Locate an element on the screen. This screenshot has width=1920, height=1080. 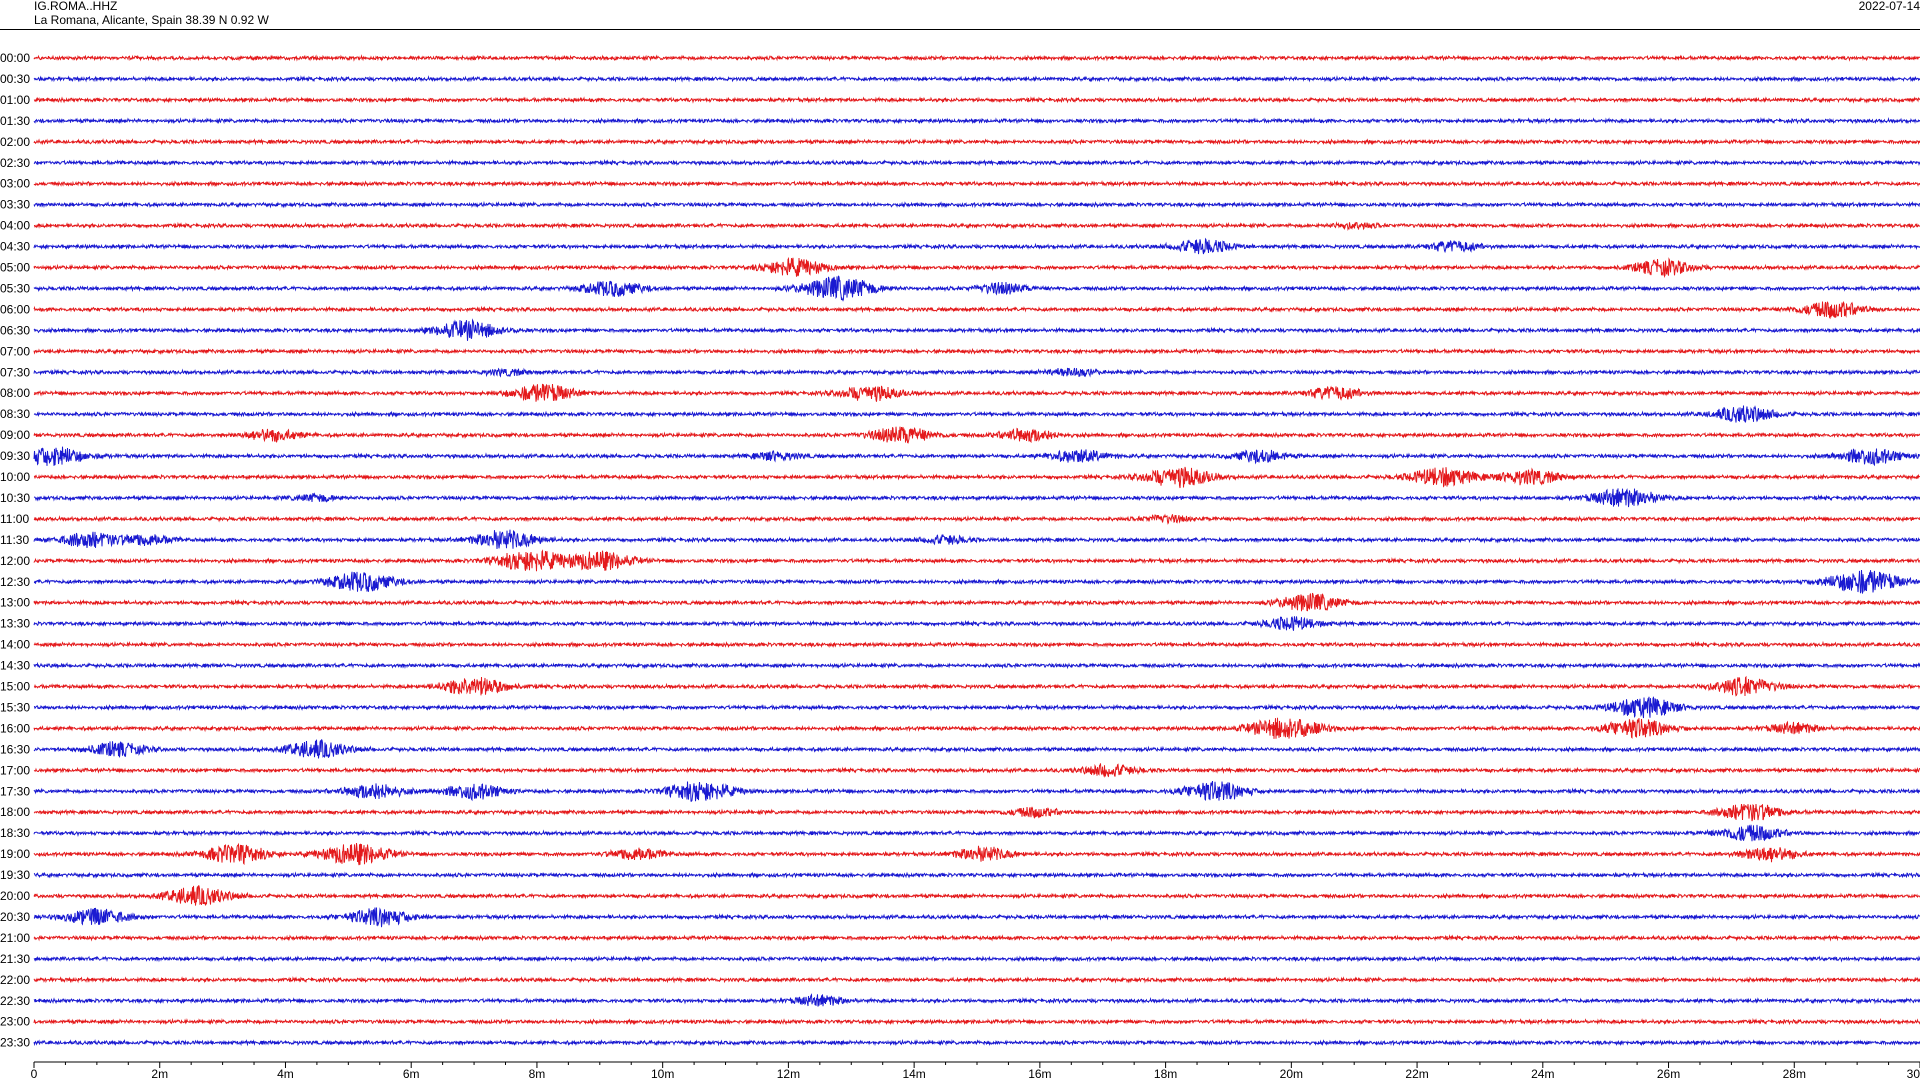
row-label: 12:00 is located at coordinates (15, 561).